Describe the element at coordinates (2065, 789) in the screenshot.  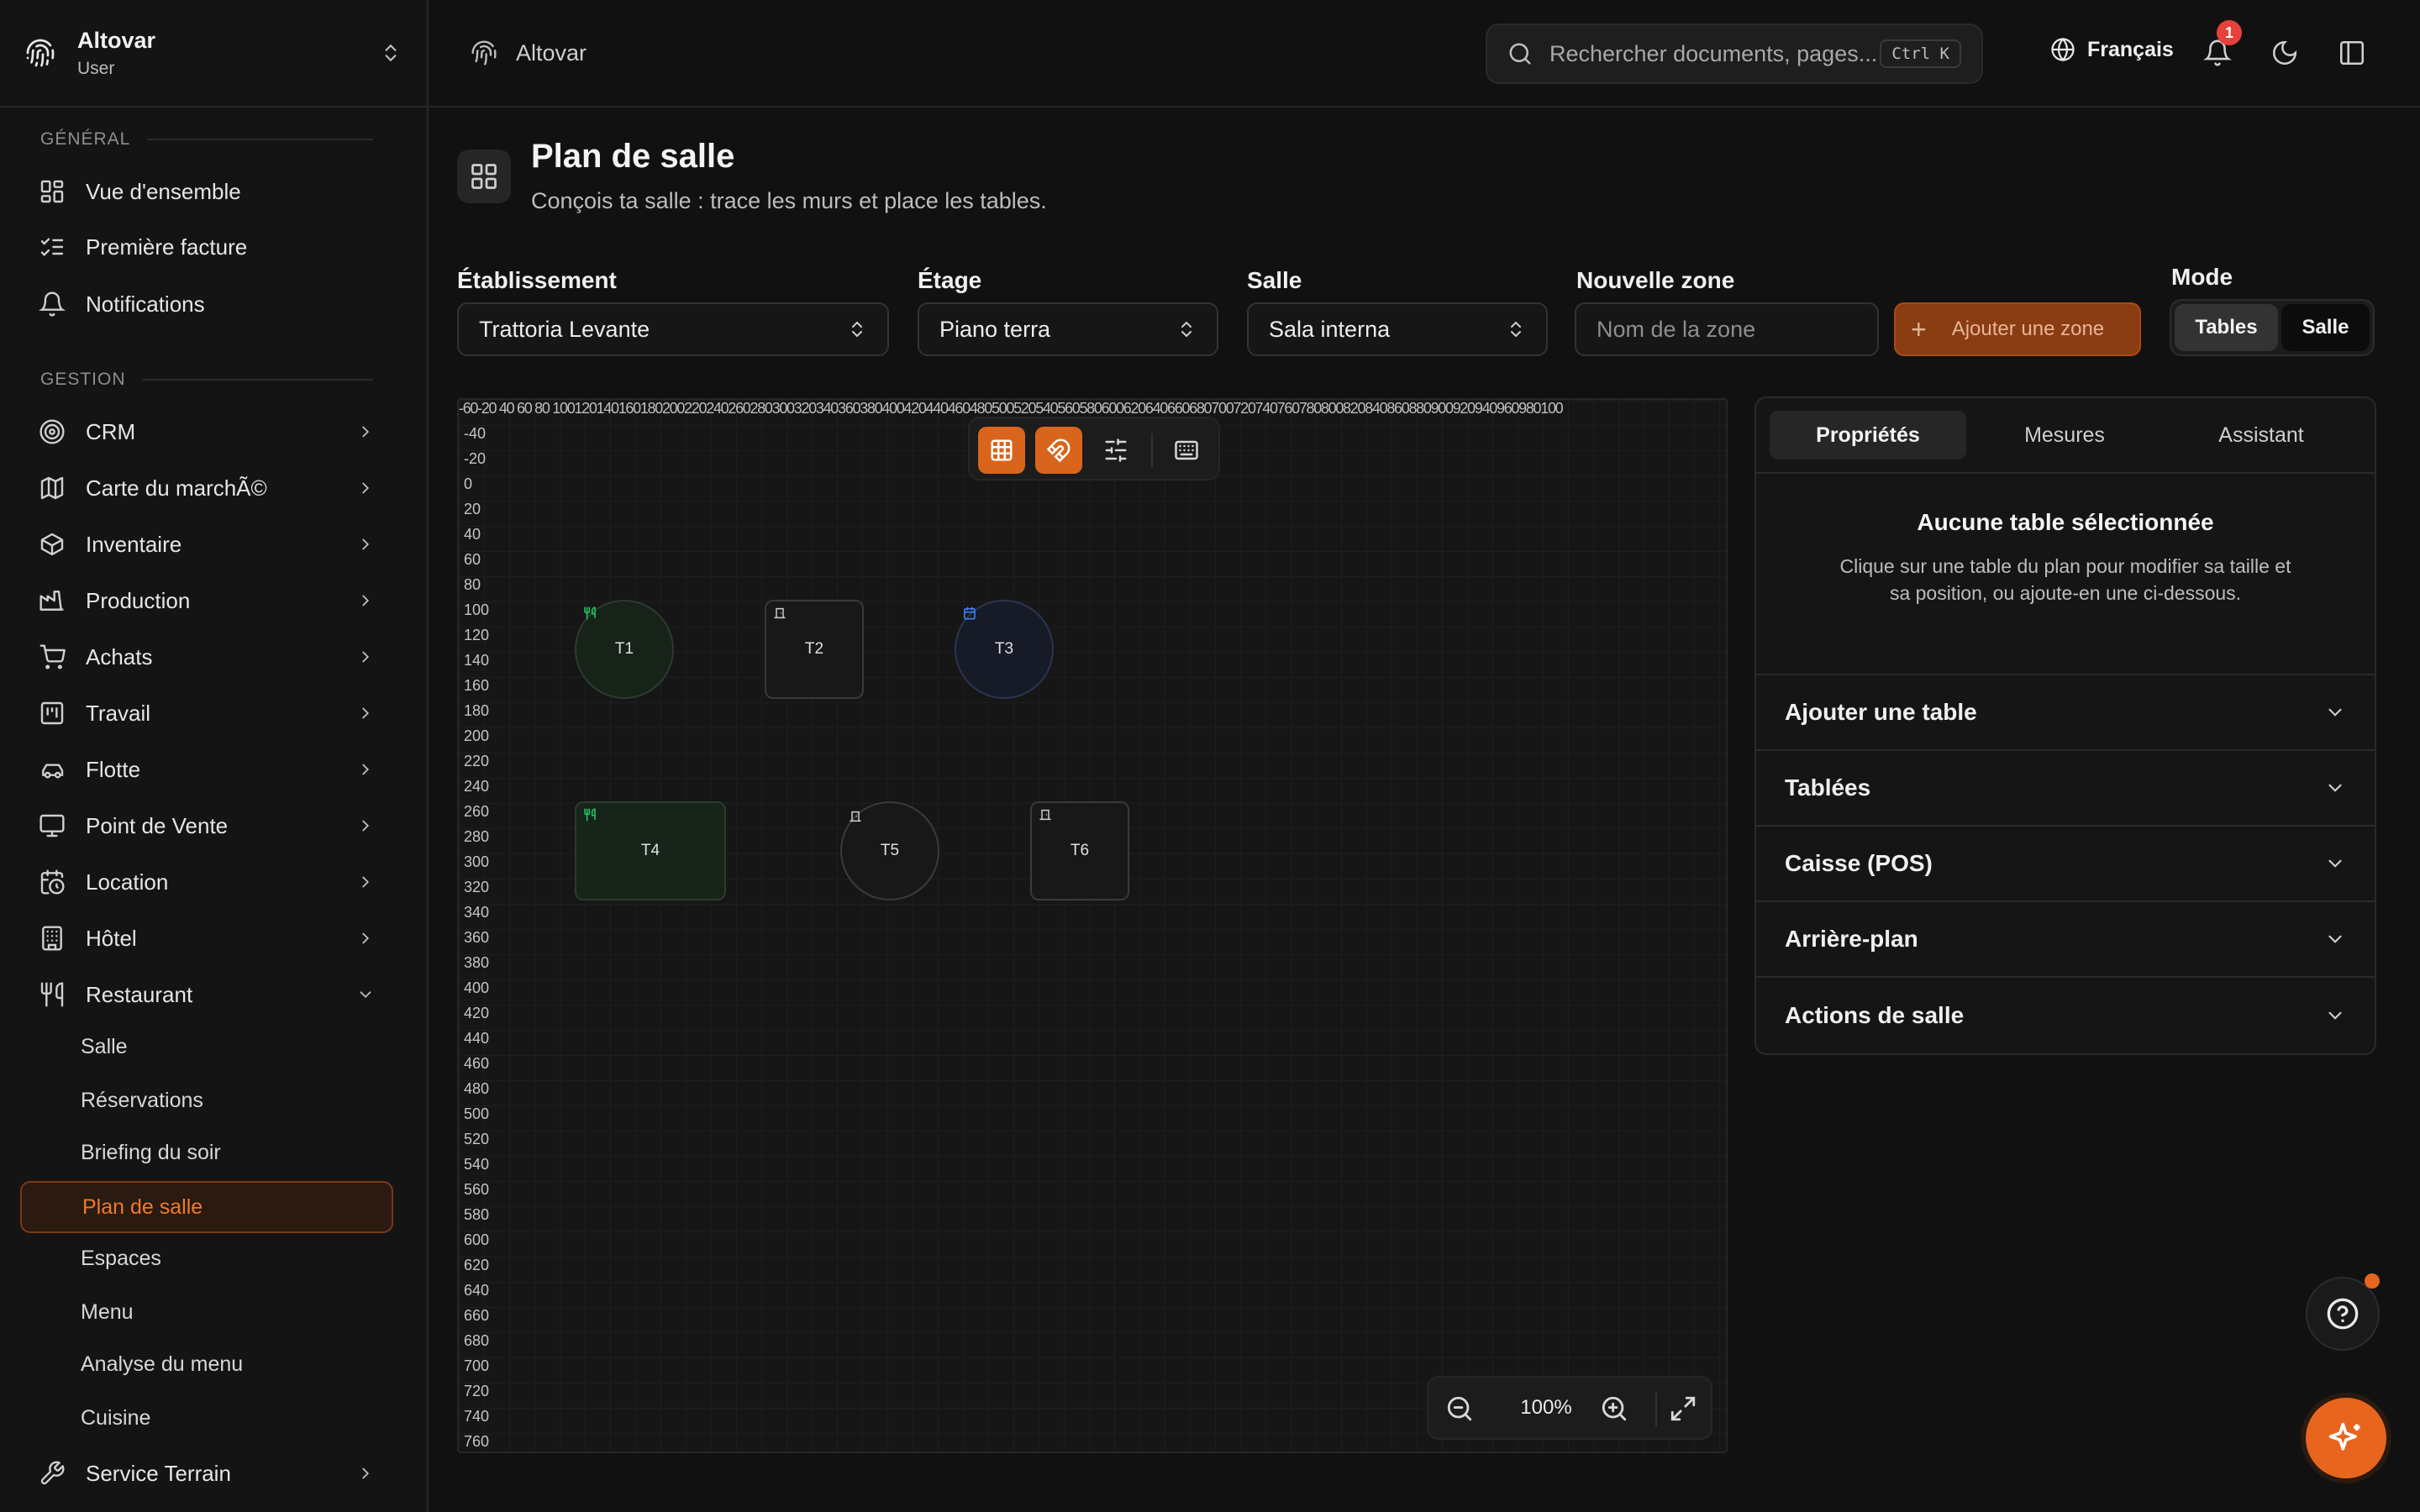
I see `accordion-tablees: Tablées` at that location.